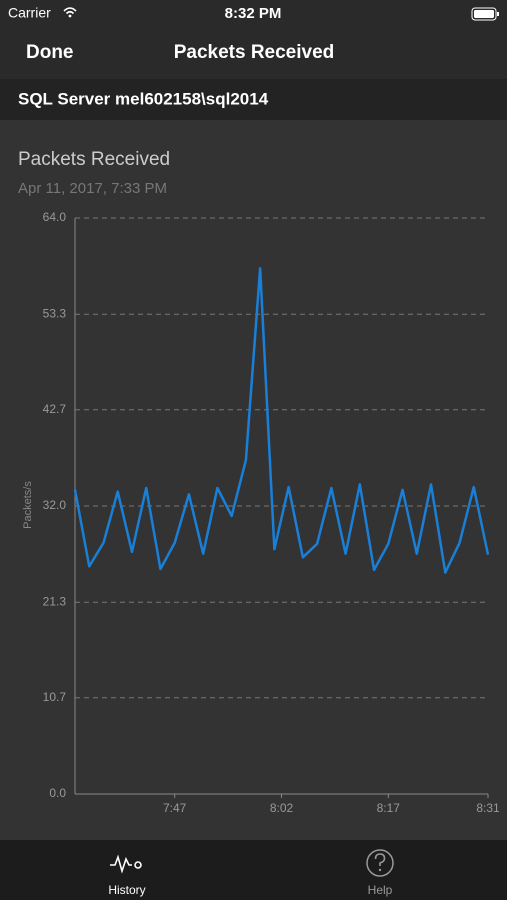 The image size is (507, 900). Describe the element at coordinates (28, 505) in the screenshot. I see `y-axis-label: Packets/s` at that location.